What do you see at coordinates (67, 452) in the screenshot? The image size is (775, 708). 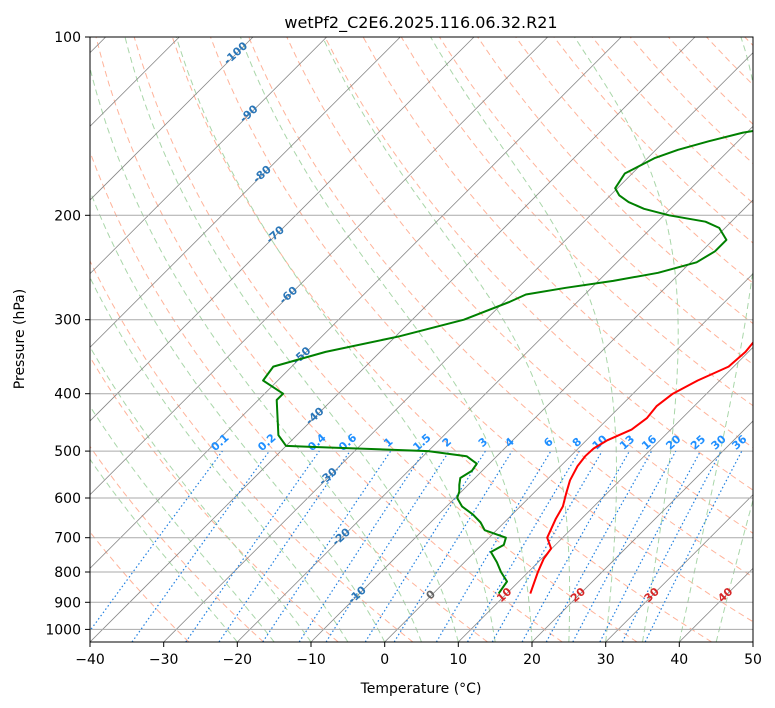 I see `y-tick-label: 500` at bounding box center [67, 452].